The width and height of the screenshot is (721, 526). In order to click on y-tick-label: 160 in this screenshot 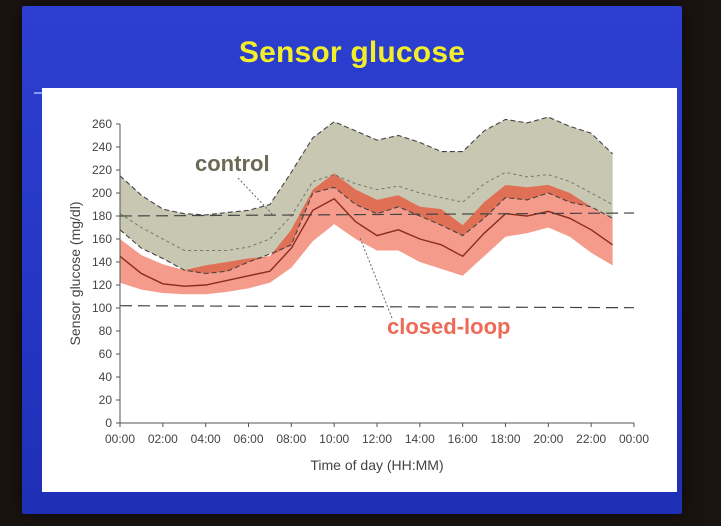, I will do `click(102, 239)`.